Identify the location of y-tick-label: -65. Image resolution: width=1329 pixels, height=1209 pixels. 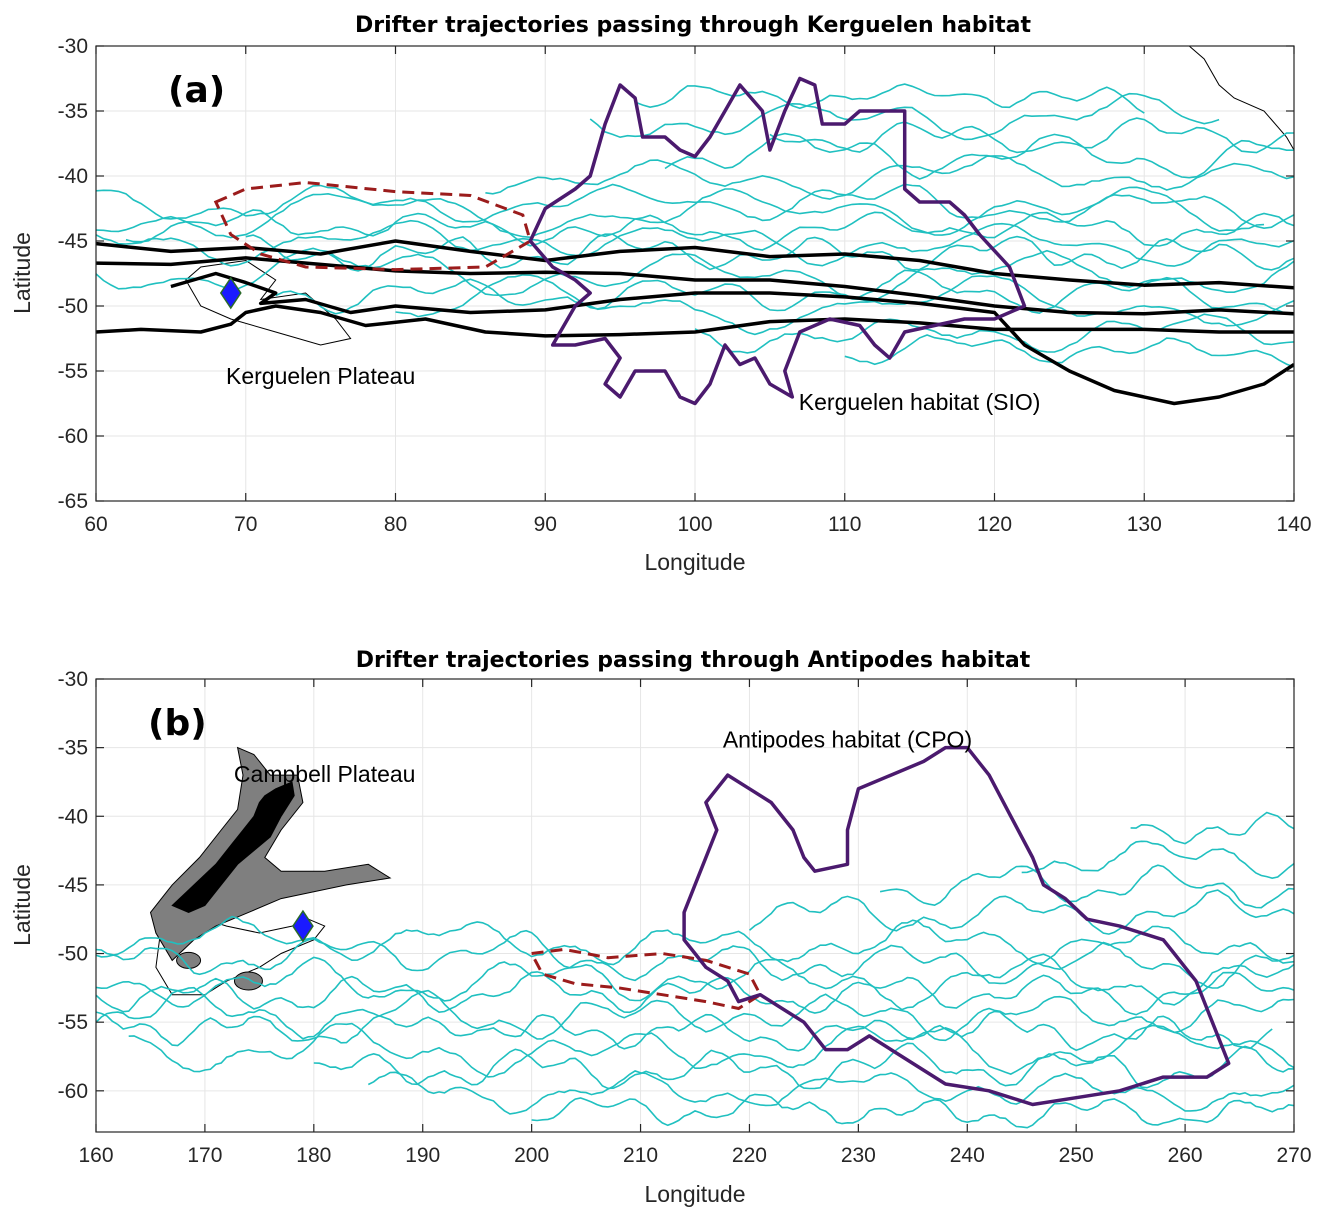
(73, 501).